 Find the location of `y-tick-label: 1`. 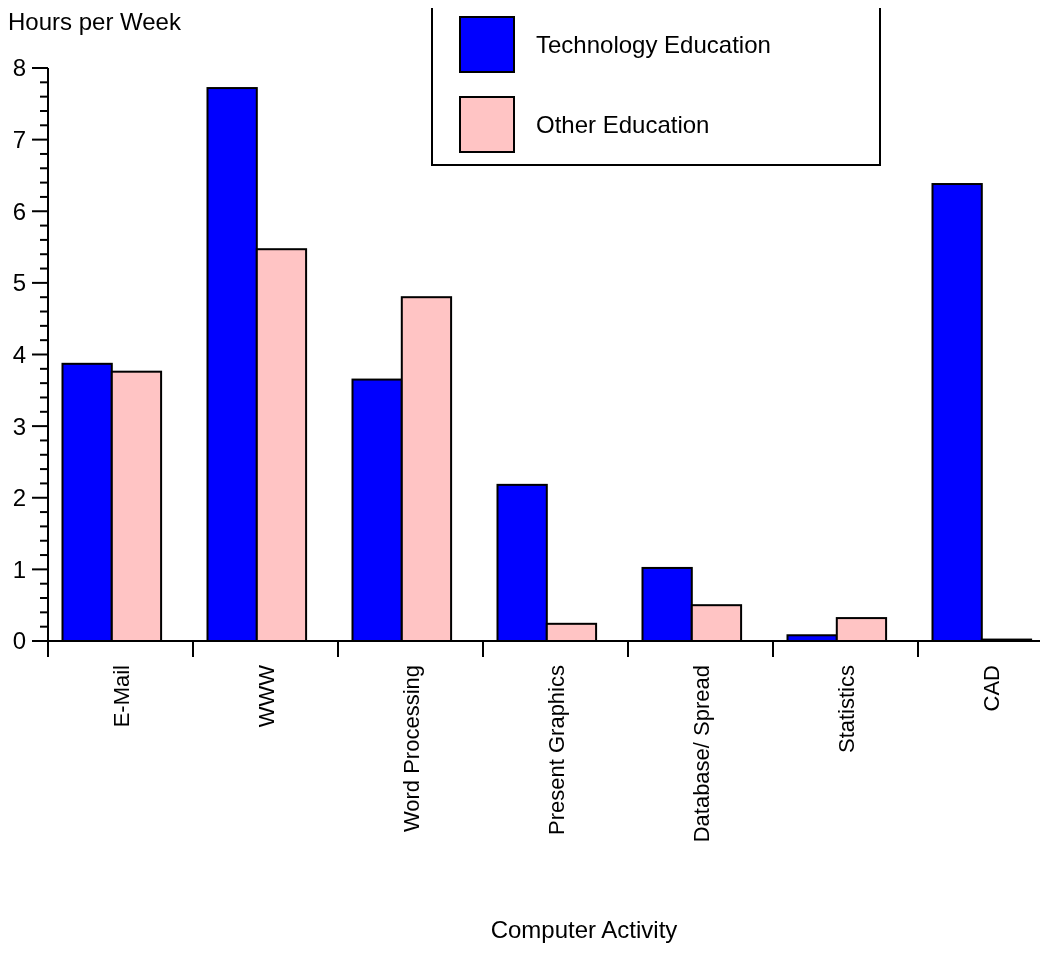

y-tick-label: 1 is located at coordinates (19, 569).